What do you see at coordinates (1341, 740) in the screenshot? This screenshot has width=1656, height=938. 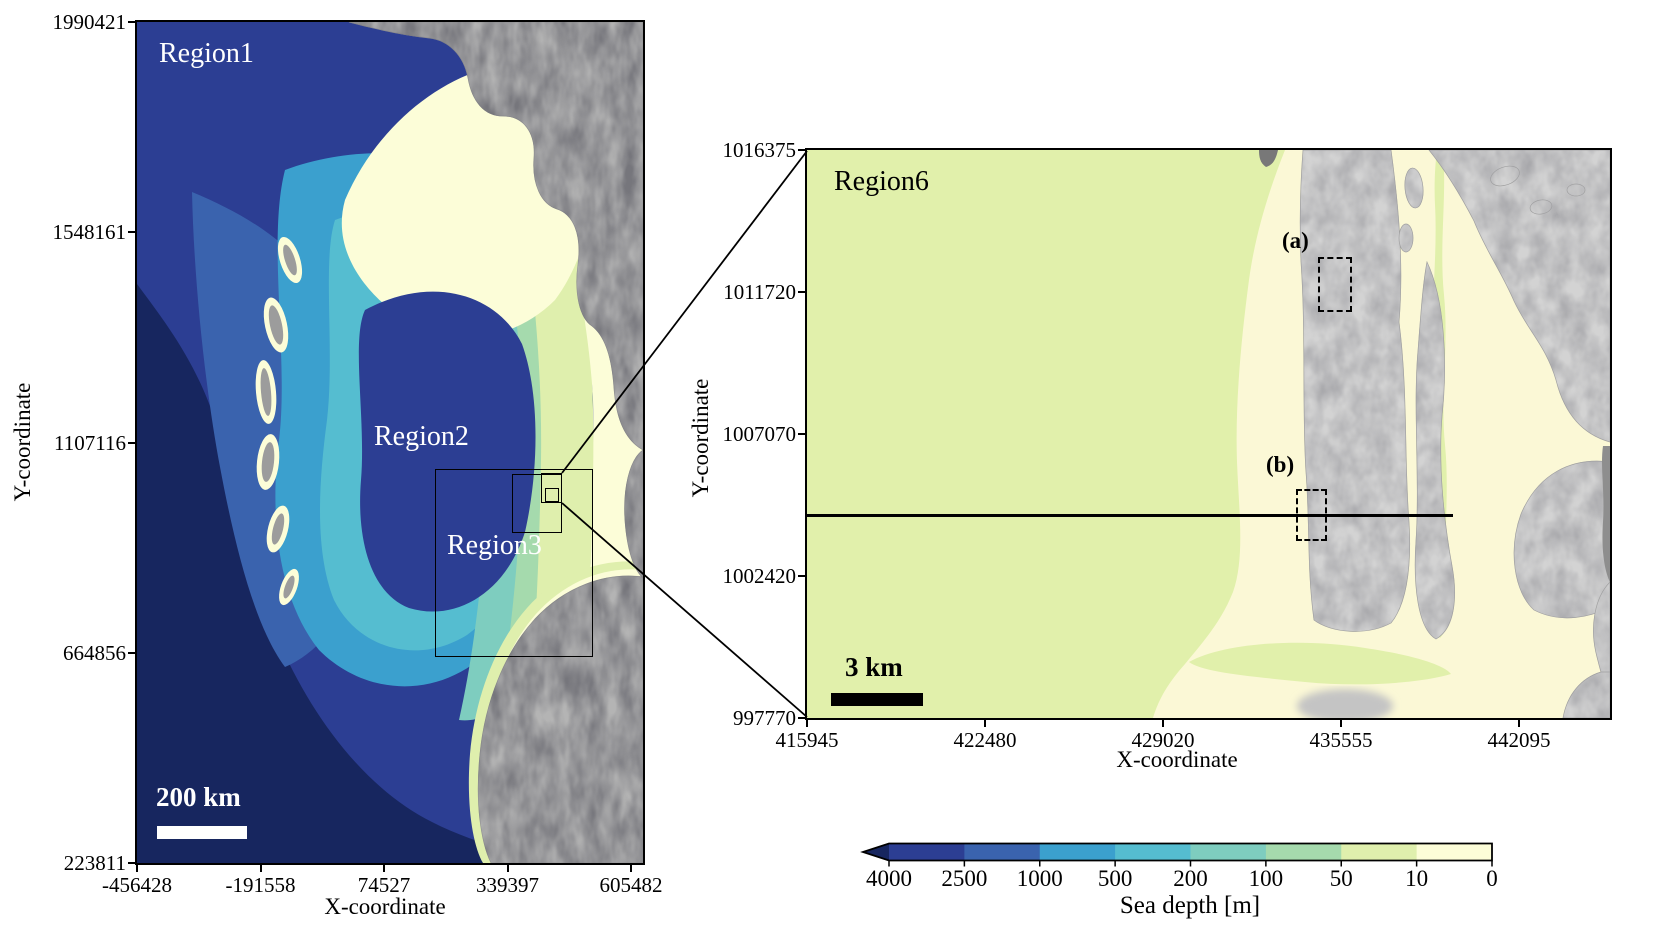 I see `right-map-x-tick-label: 435555` at bounding box center [1341, 740].